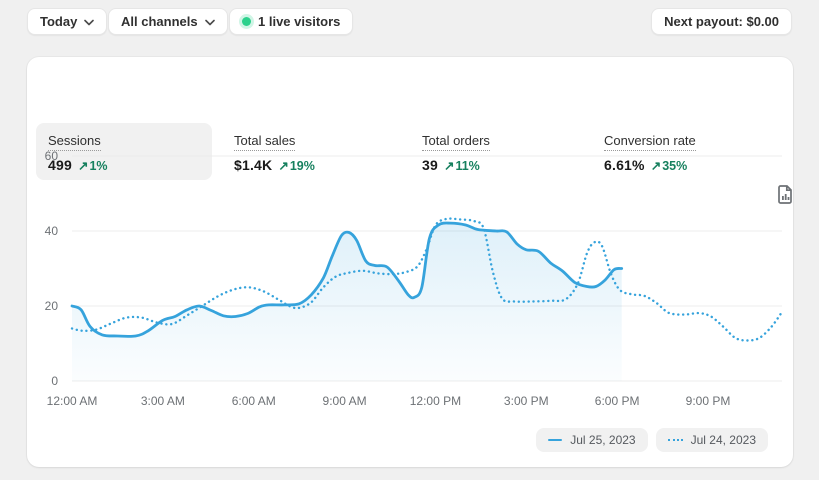 The height and width of the screenshot is (480, 819). What do you see at coordinates (51, 306) in the screenshot?
I see `y-tick-label: 20` at bounding box center [51, 306].